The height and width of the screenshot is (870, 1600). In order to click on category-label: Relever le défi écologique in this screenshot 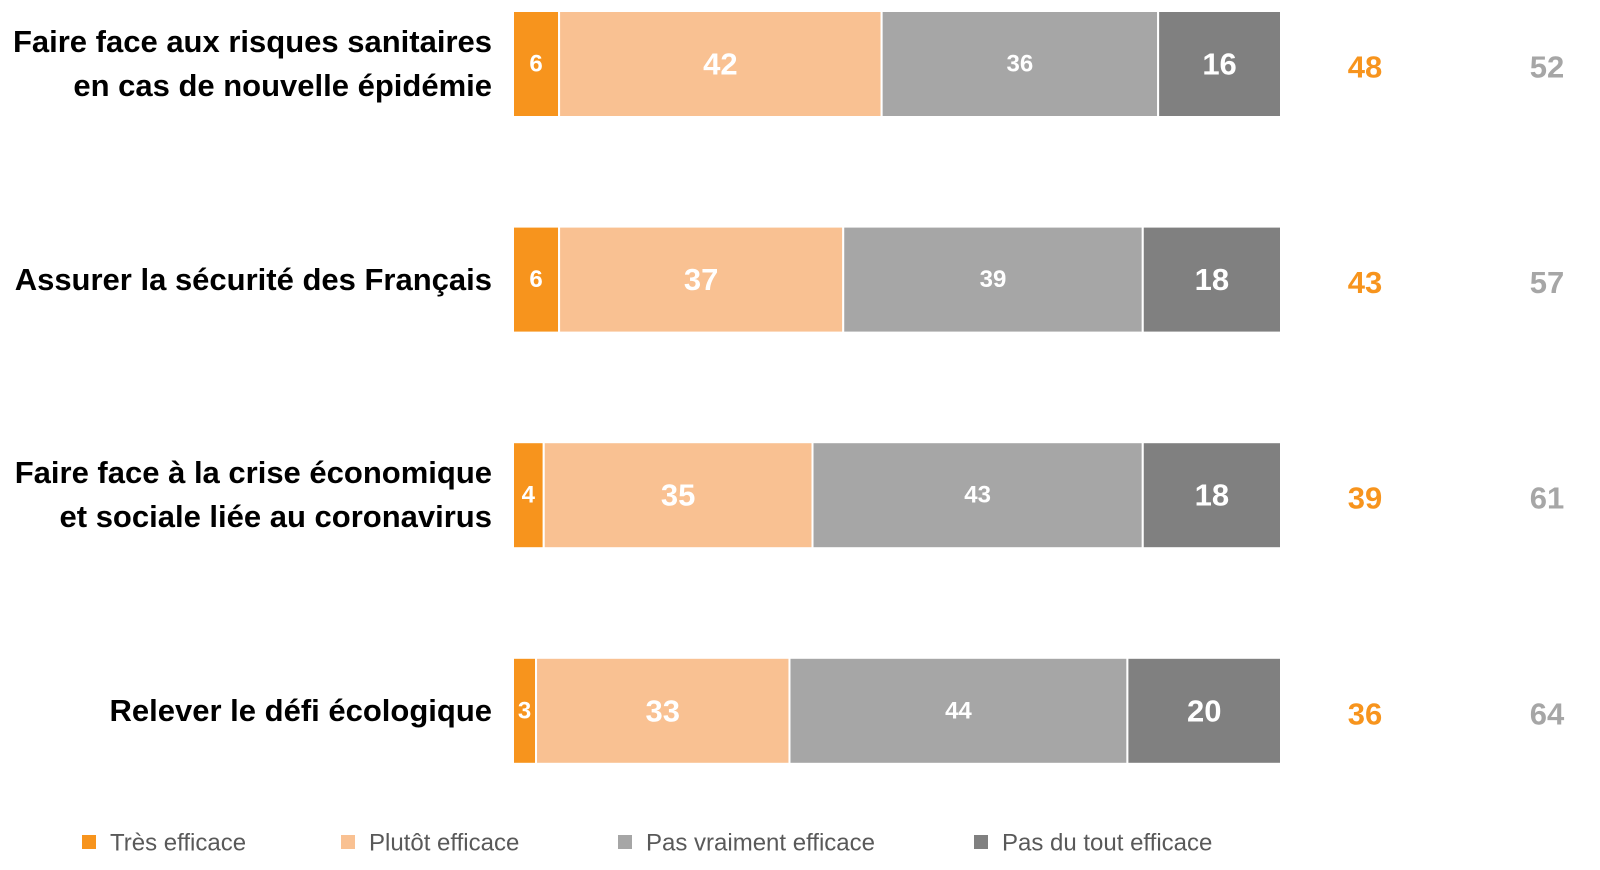, I will do `click(300, 710)`.